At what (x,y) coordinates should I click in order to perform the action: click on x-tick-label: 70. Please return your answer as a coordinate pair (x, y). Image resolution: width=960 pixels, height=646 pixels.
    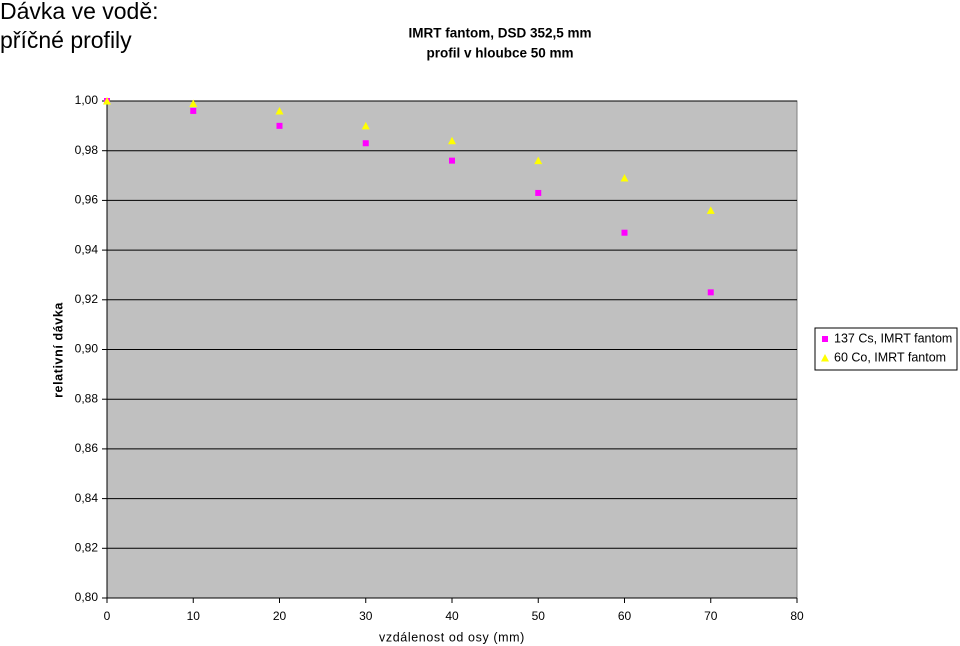
    Looking at the image, I should click on (711, 616).